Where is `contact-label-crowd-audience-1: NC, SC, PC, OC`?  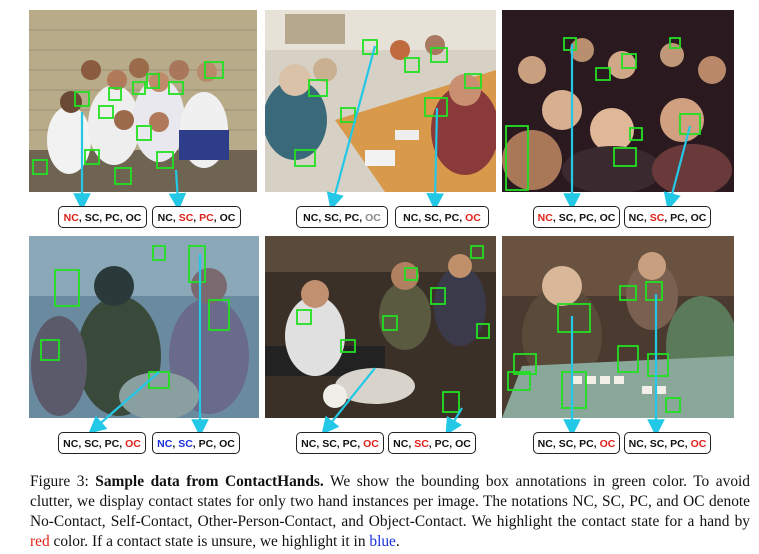
contact-label-crowd-audience-1: NC, SC, PC, OC is located at coordinates (576, 217).